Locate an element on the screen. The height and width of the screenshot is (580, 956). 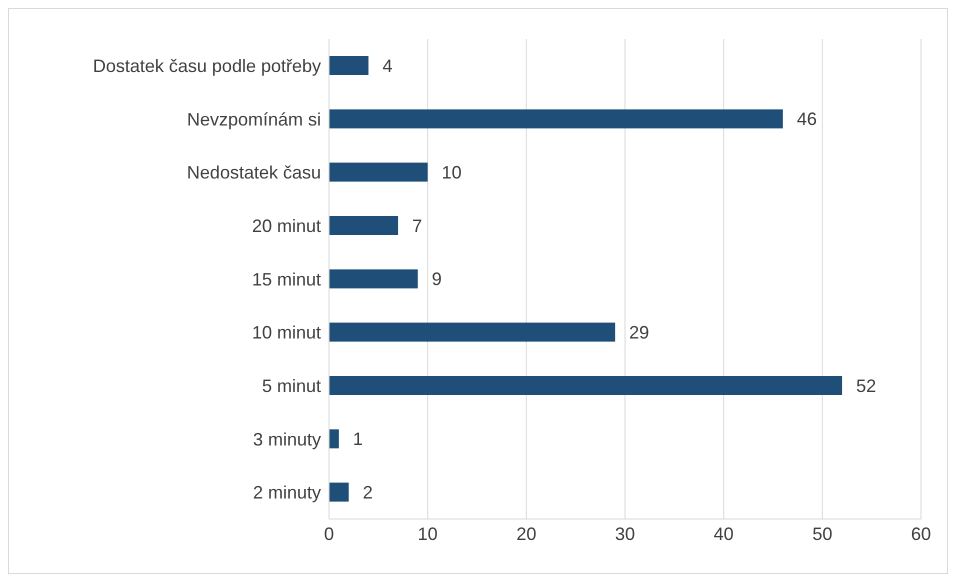
data-label: 10 is located at coordinates (452, 172).